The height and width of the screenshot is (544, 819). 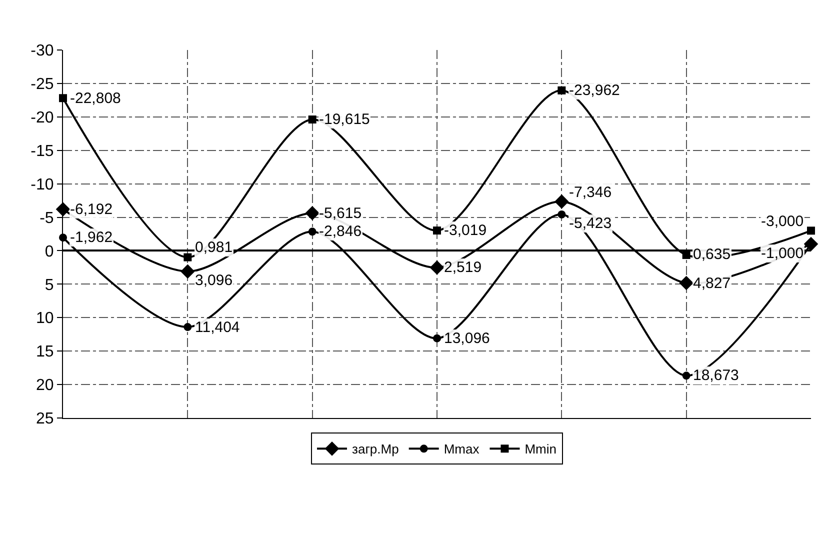 I want to click on y-tick-label: 20, so click(x=45, y=385).